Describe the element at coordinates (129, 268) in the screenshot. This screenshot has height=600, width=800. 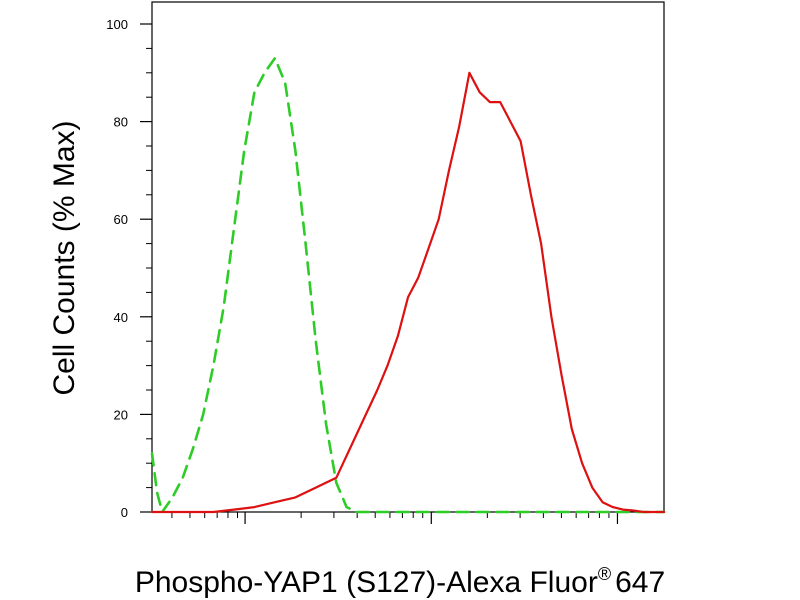
I see `y-axis-ticks: 0 20 40 60 80 100` at that location.